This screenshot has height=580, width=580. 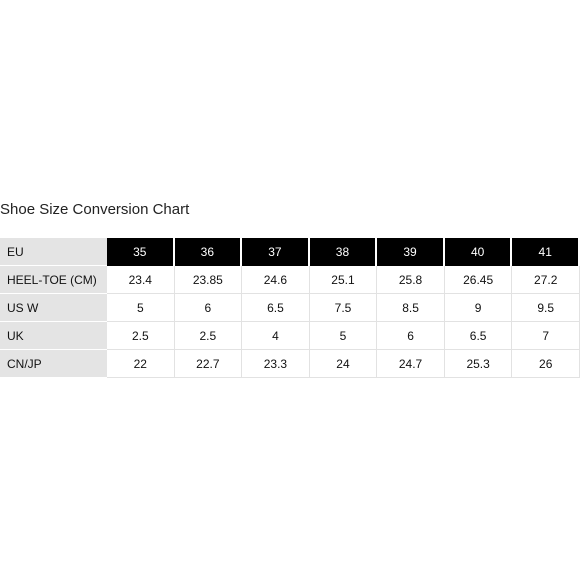 What do you see at coordinates (546, 252) in the screenshot?
I see `header-cell: 41` at bounding box center [546, 252].